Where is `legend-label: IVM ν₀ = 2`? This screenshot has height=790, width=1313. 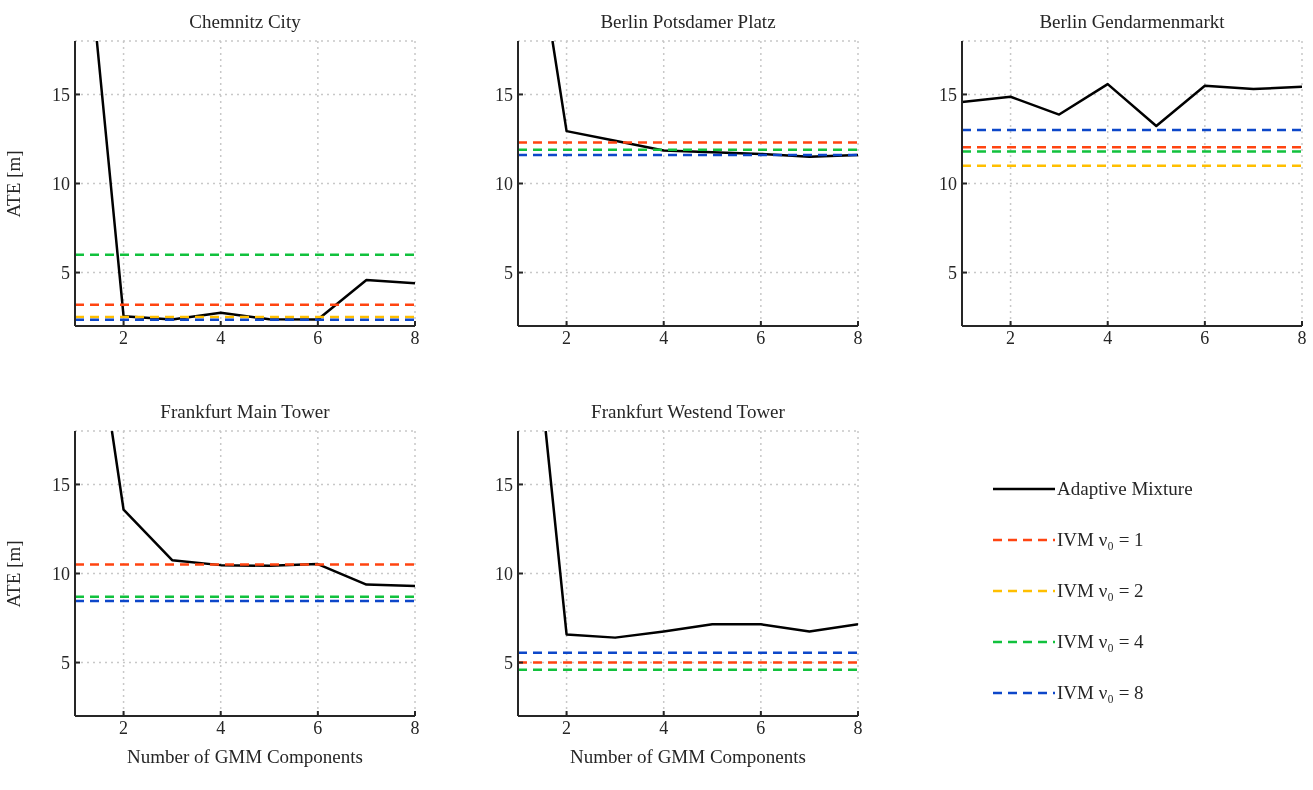
legend-label: IVM ν₀ = 2 is located at coordinates (1100, 590).